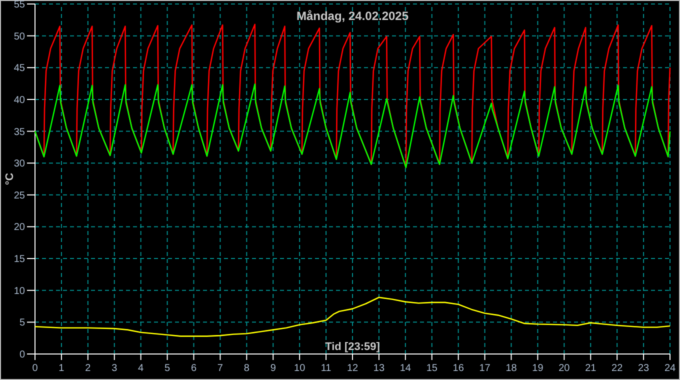 The image size is (680, 380). What do you see at coordinates (167, 368) in the screenshot?
I see `x-tick-label: 5` at bounding box center [167, 368].